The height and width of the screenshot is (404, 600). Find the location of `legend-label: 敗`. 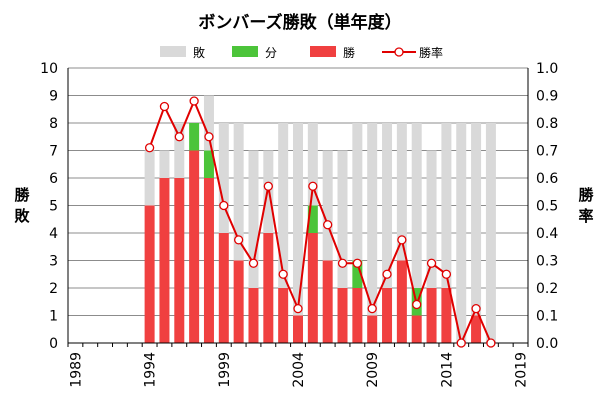

legend-label: 敗 is located at coordinates (199, 52).